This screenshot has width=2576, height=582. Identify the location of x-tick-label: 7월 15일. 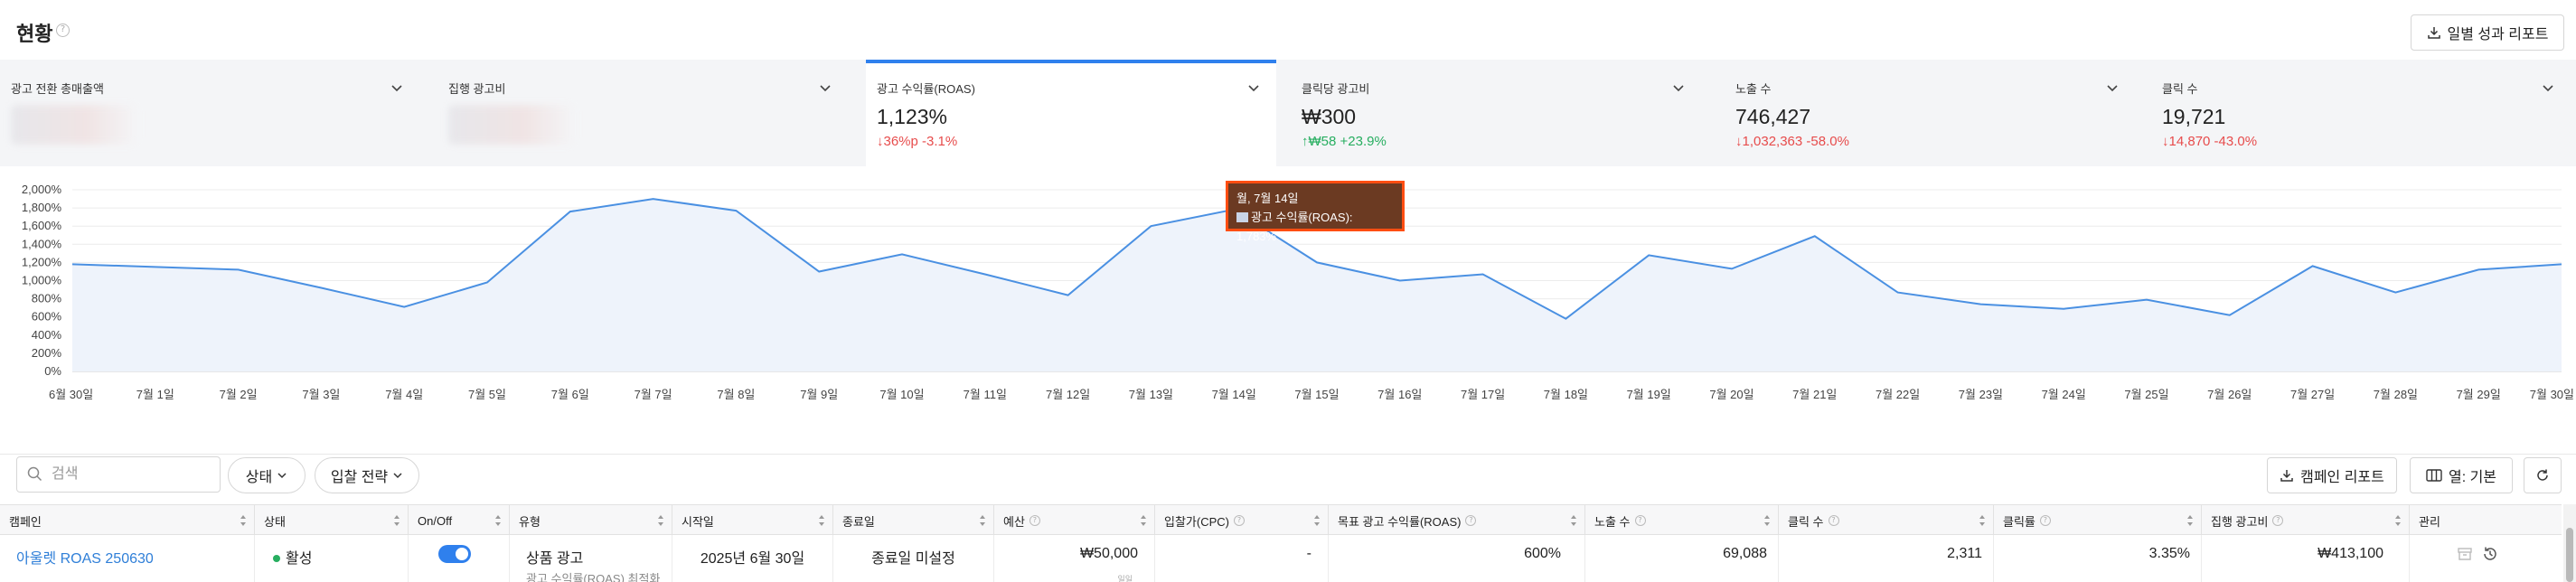
(1317, 394).